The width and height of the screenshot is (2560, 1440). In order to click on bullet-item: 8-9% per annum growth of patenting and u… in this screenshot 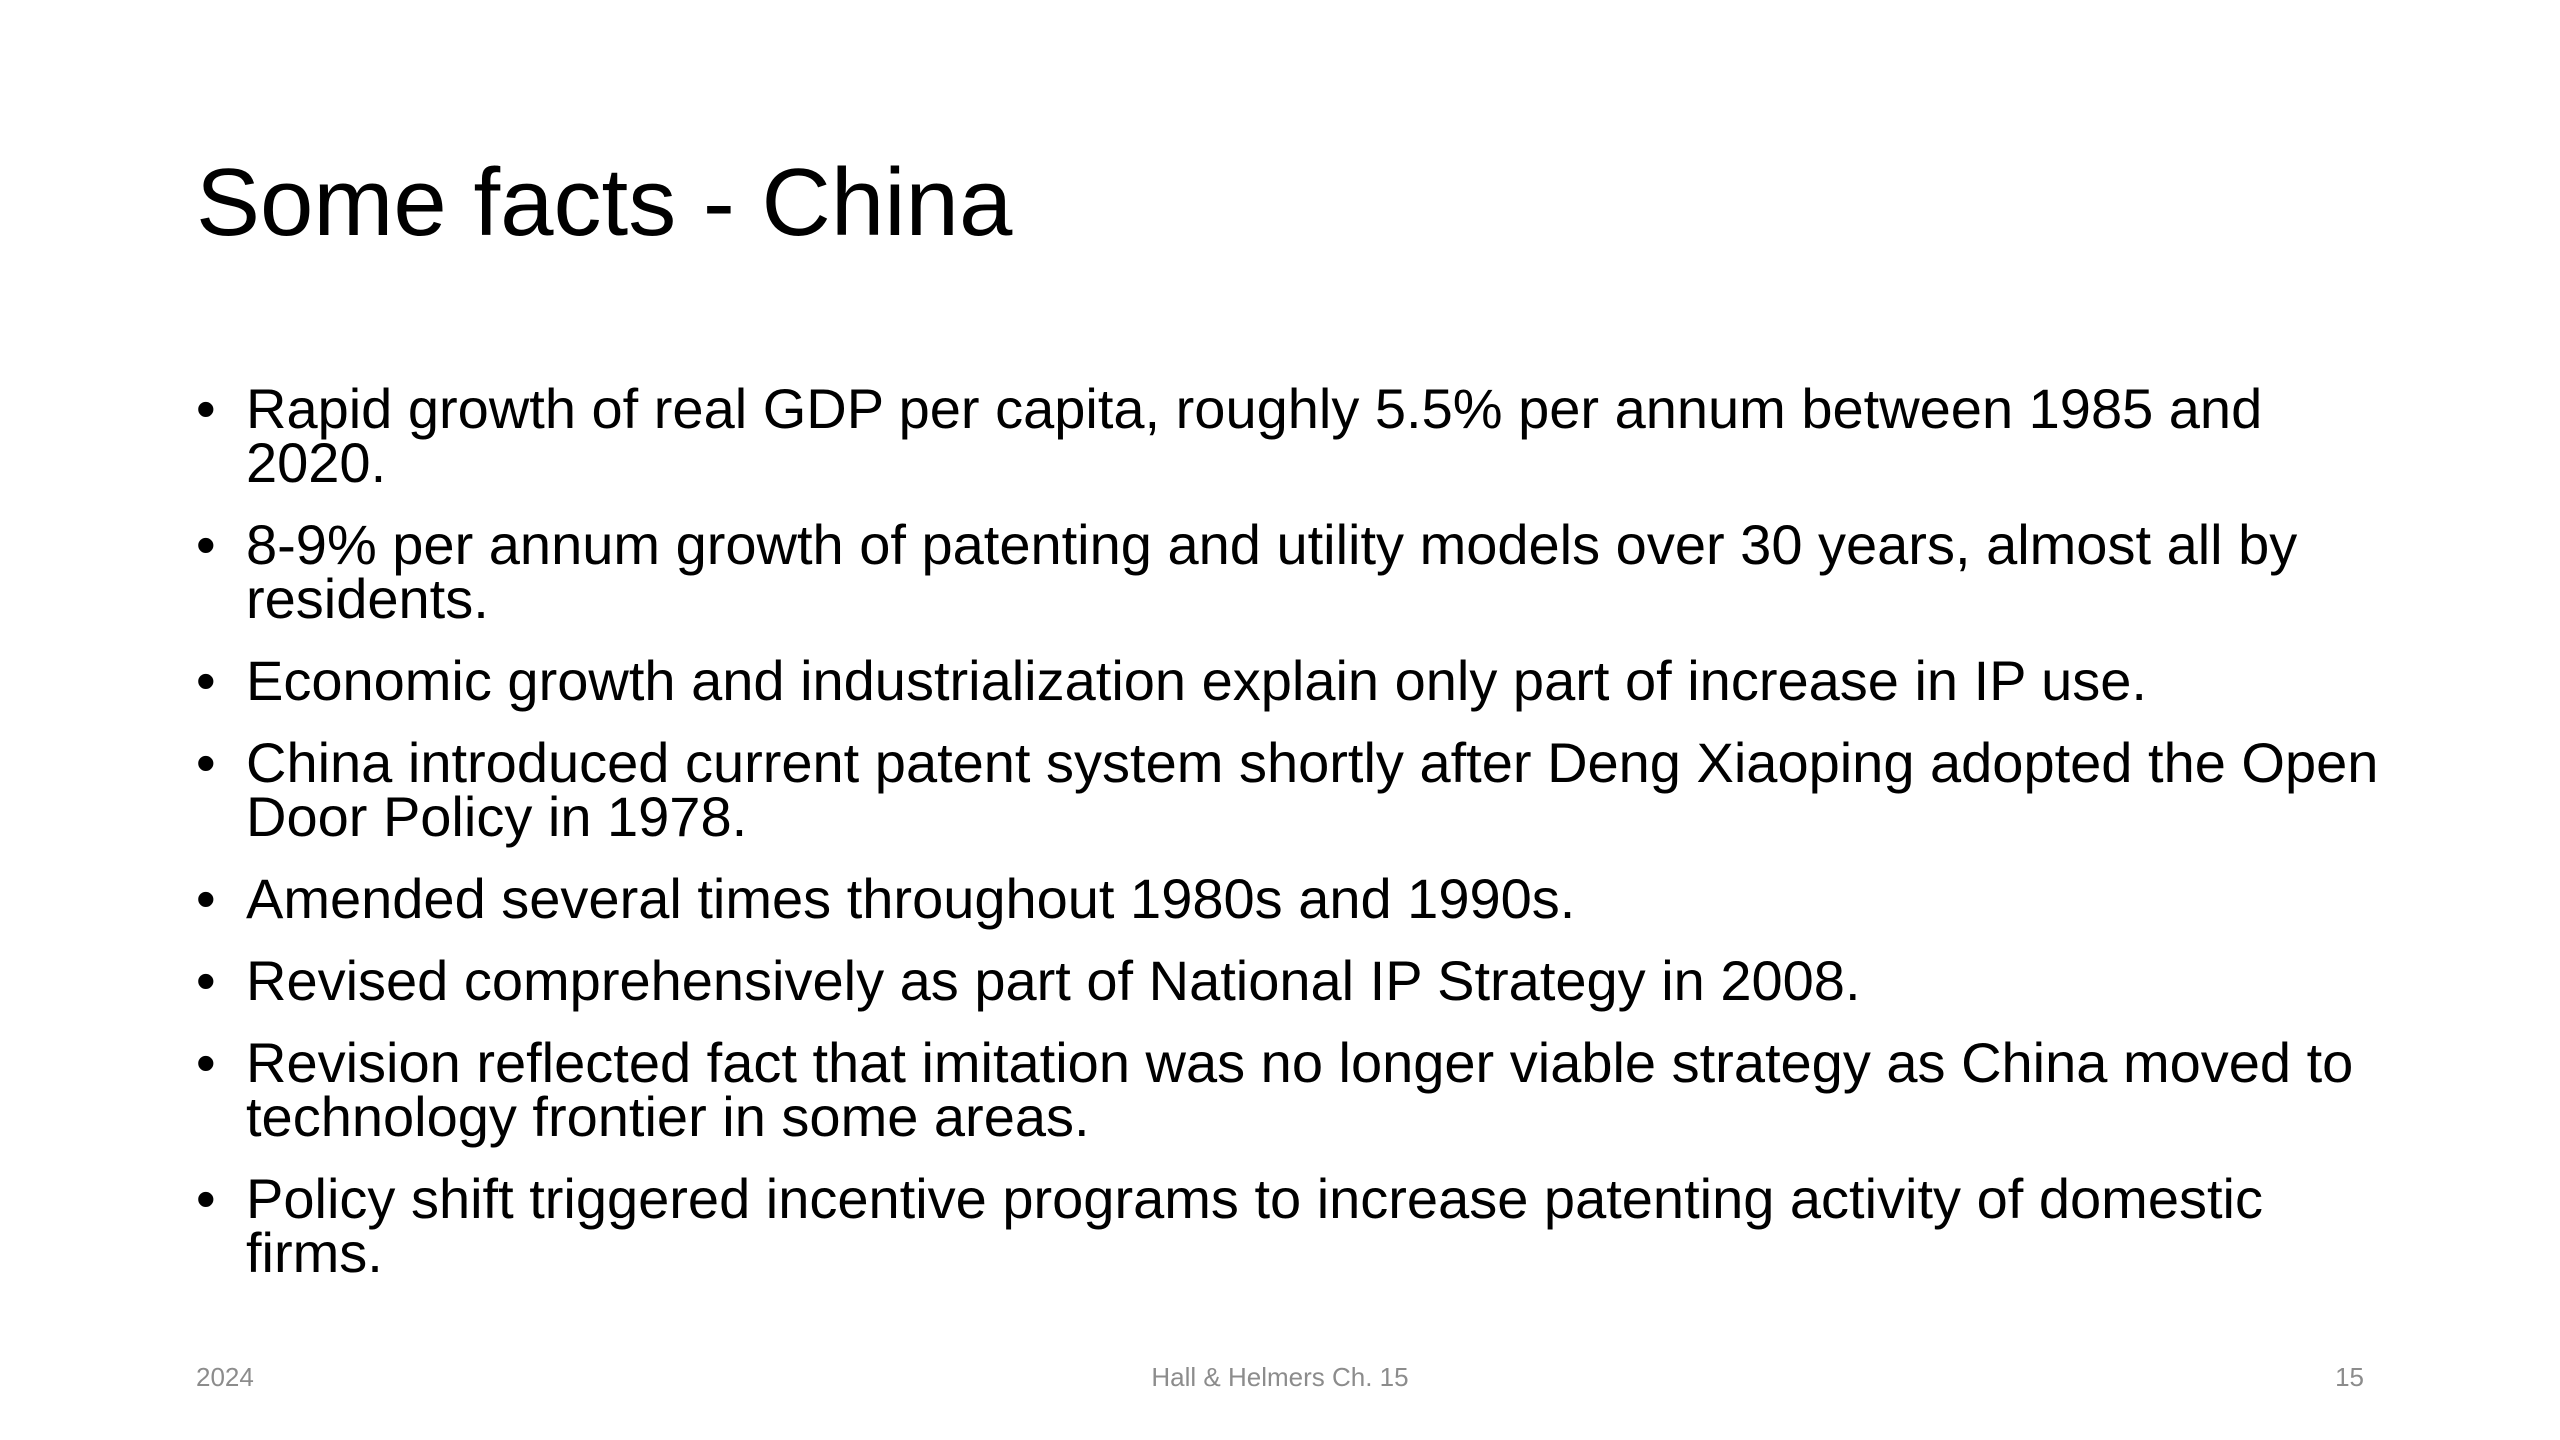, I will do `click(1296, 572)`.